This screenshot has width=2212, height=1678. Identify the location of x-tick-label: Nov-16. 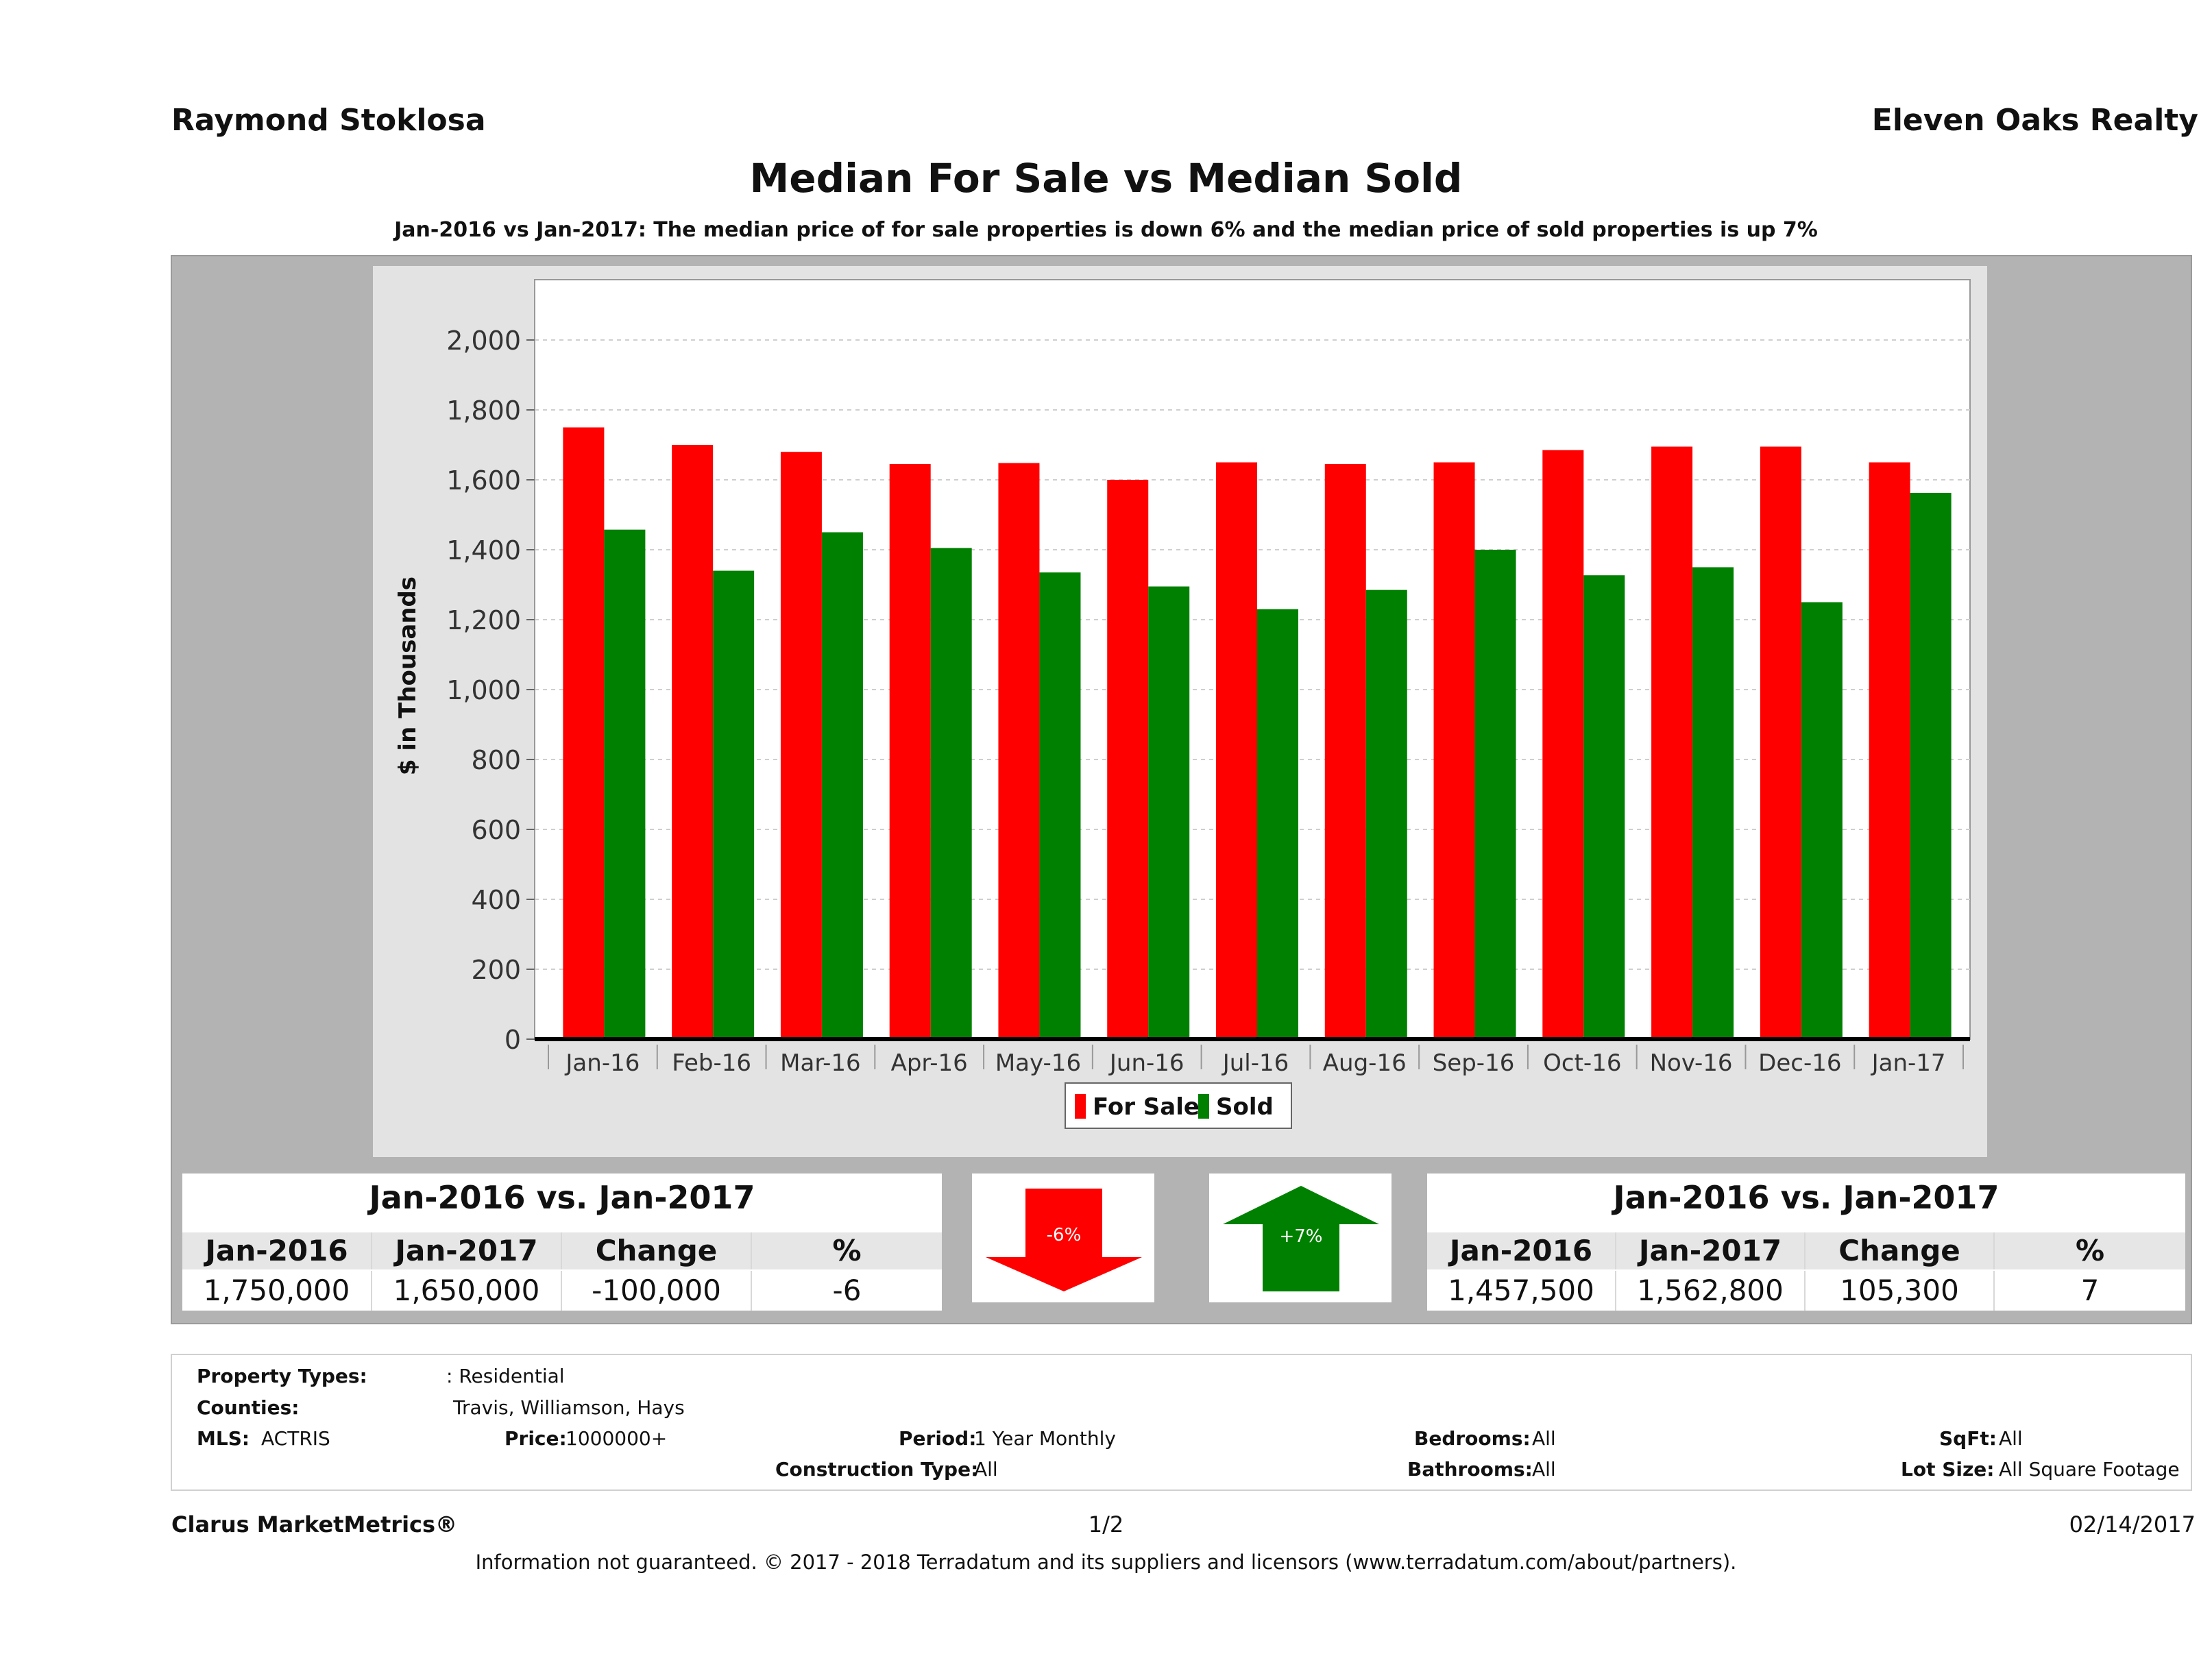
(1691, 1063).